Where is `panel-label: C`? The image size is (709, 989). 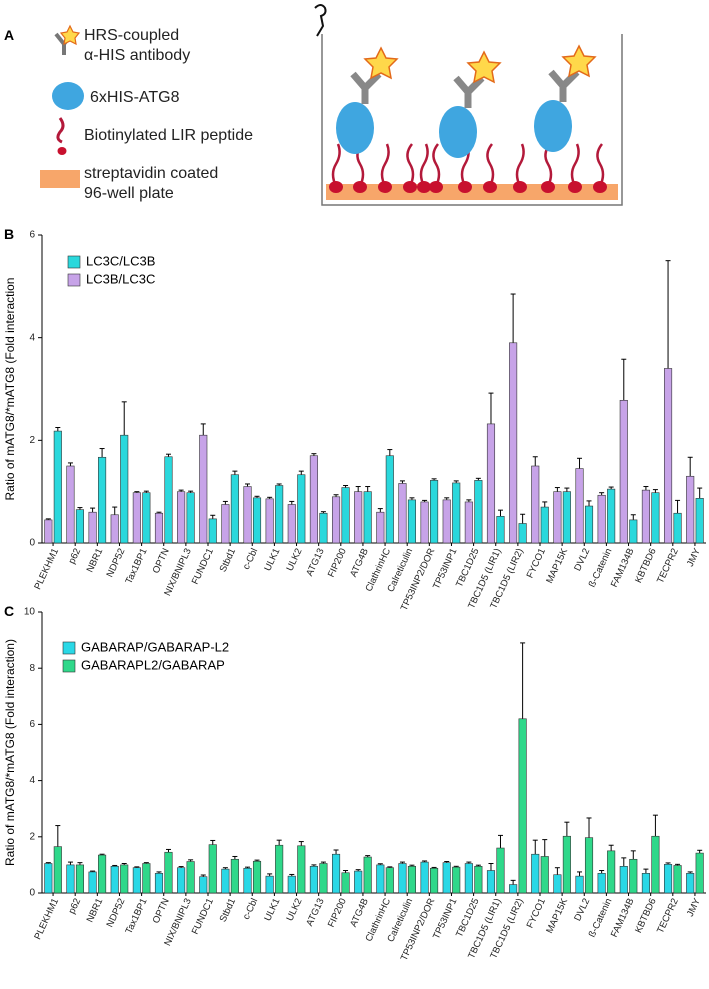 panel-label: C is located at coordinates (9, 611).